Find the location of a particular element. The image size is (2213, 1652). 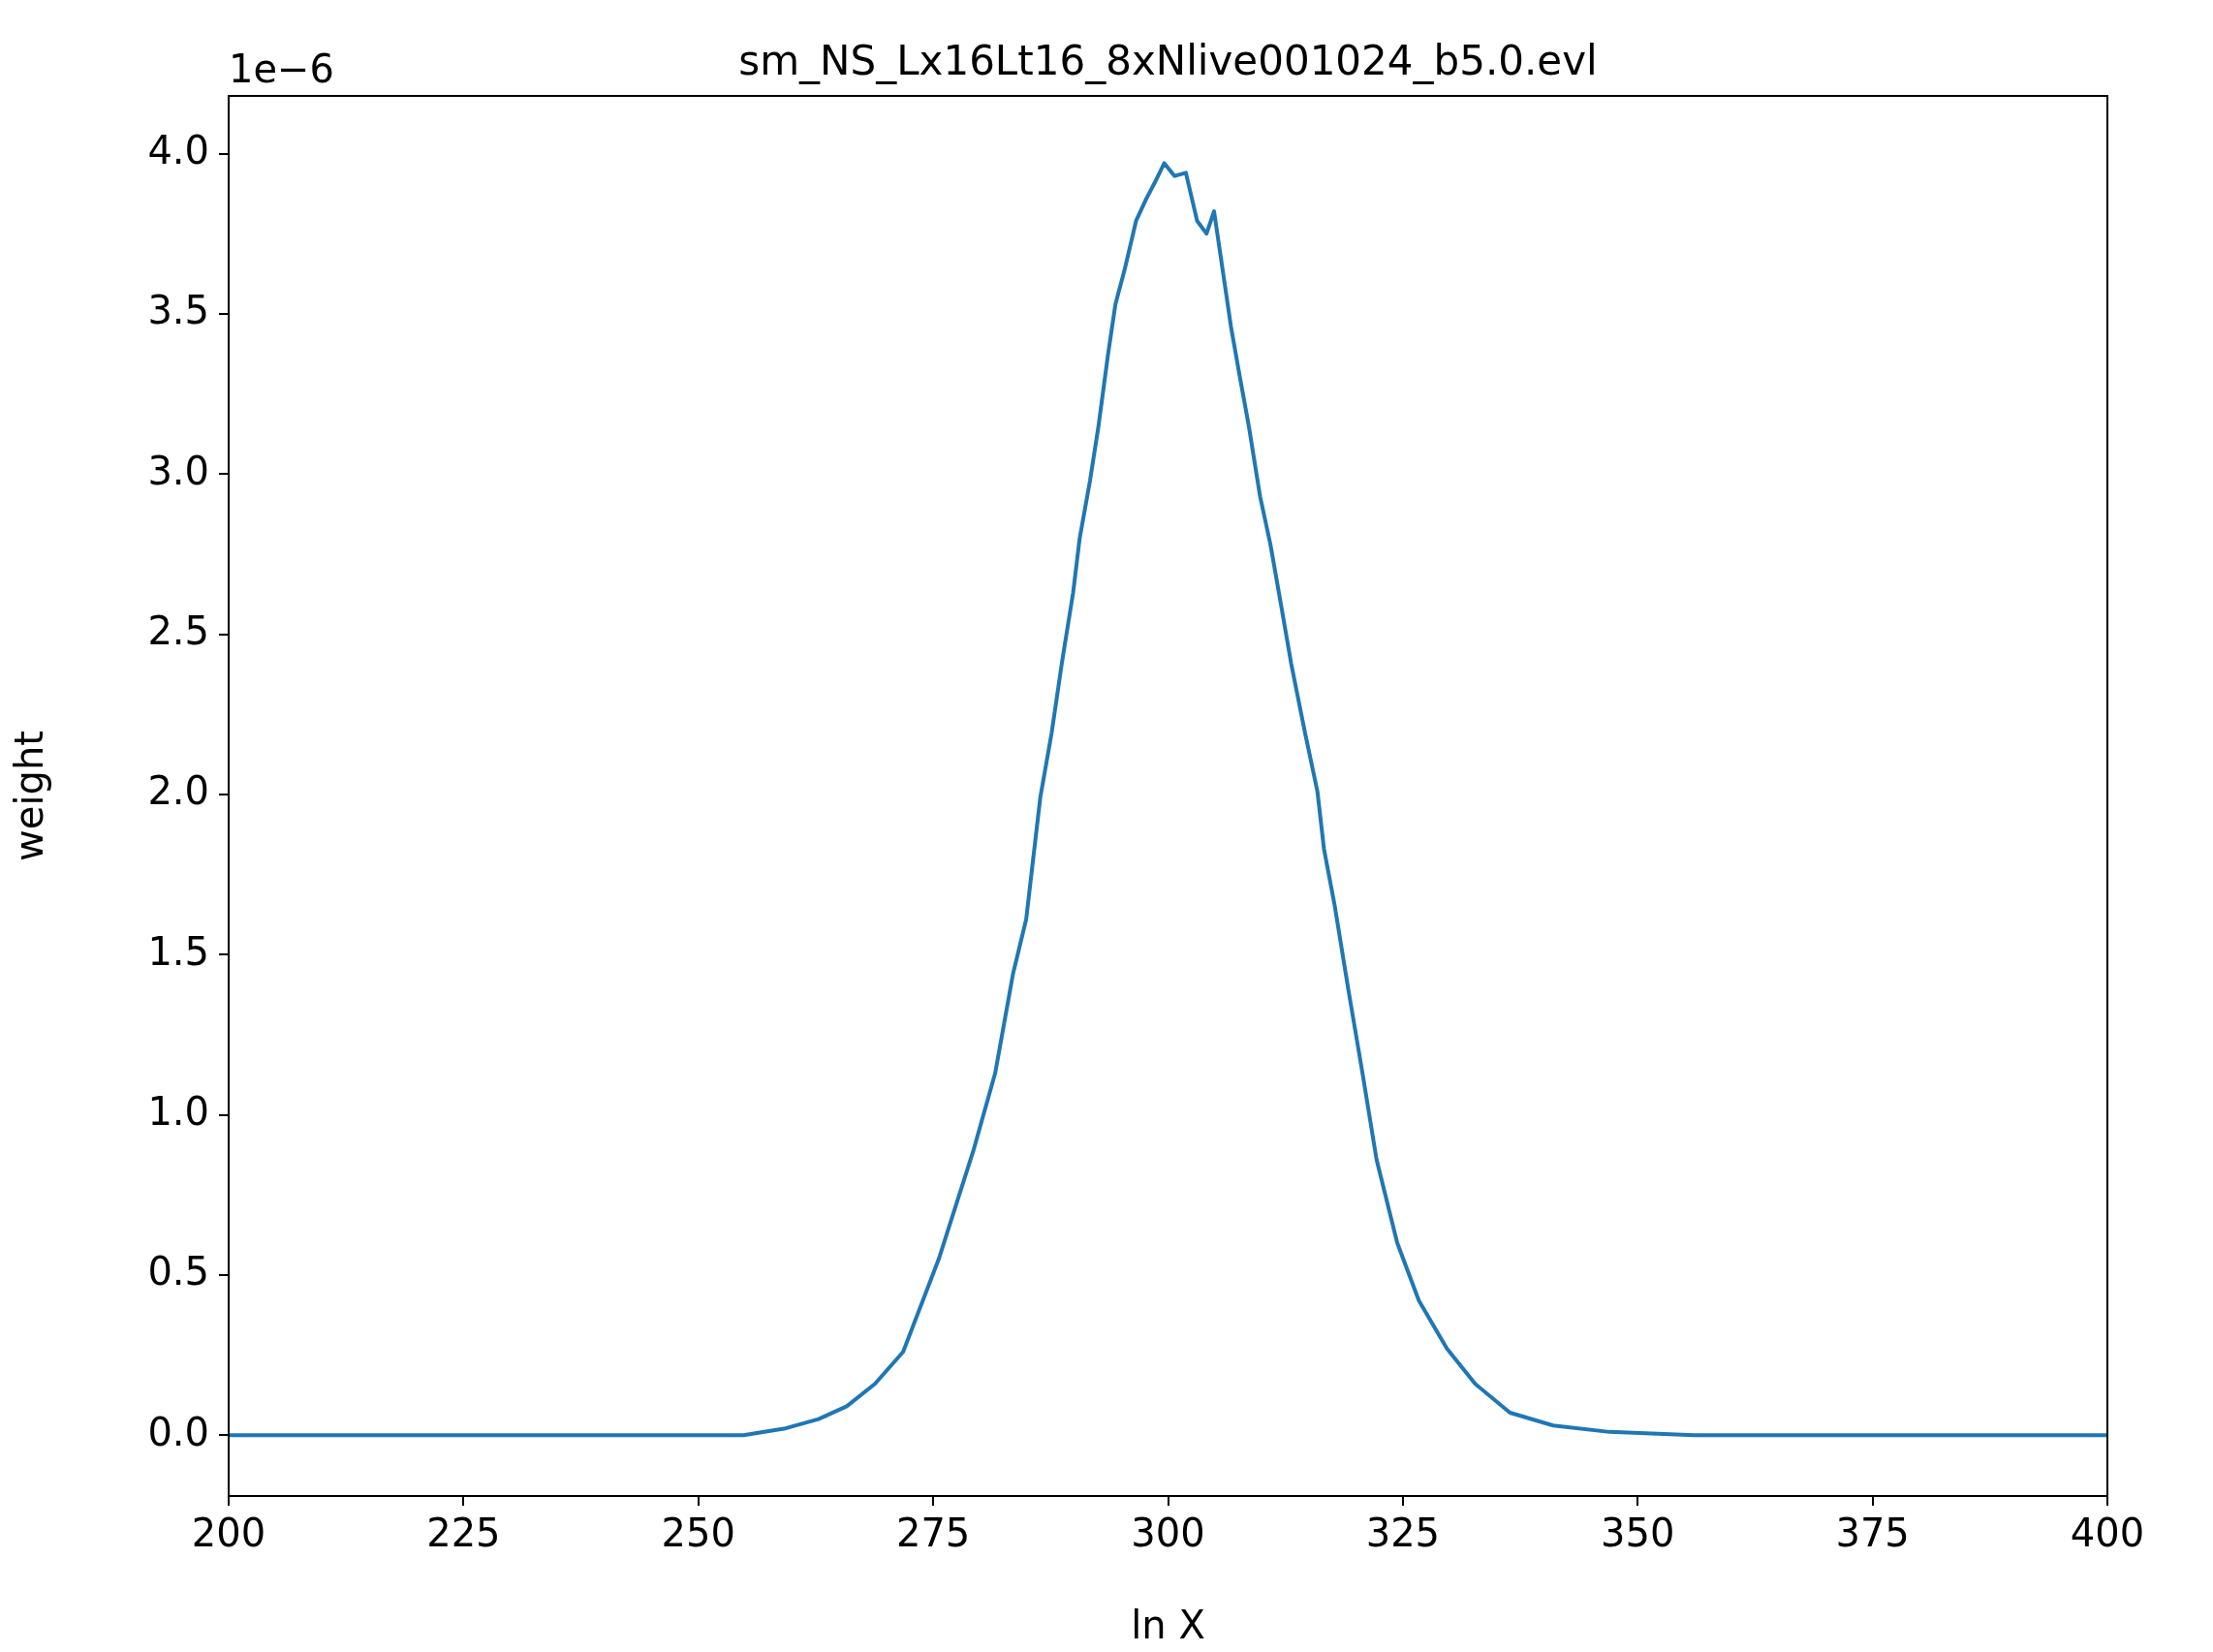

text: 1e−6 is located at coordinates (282, 69).